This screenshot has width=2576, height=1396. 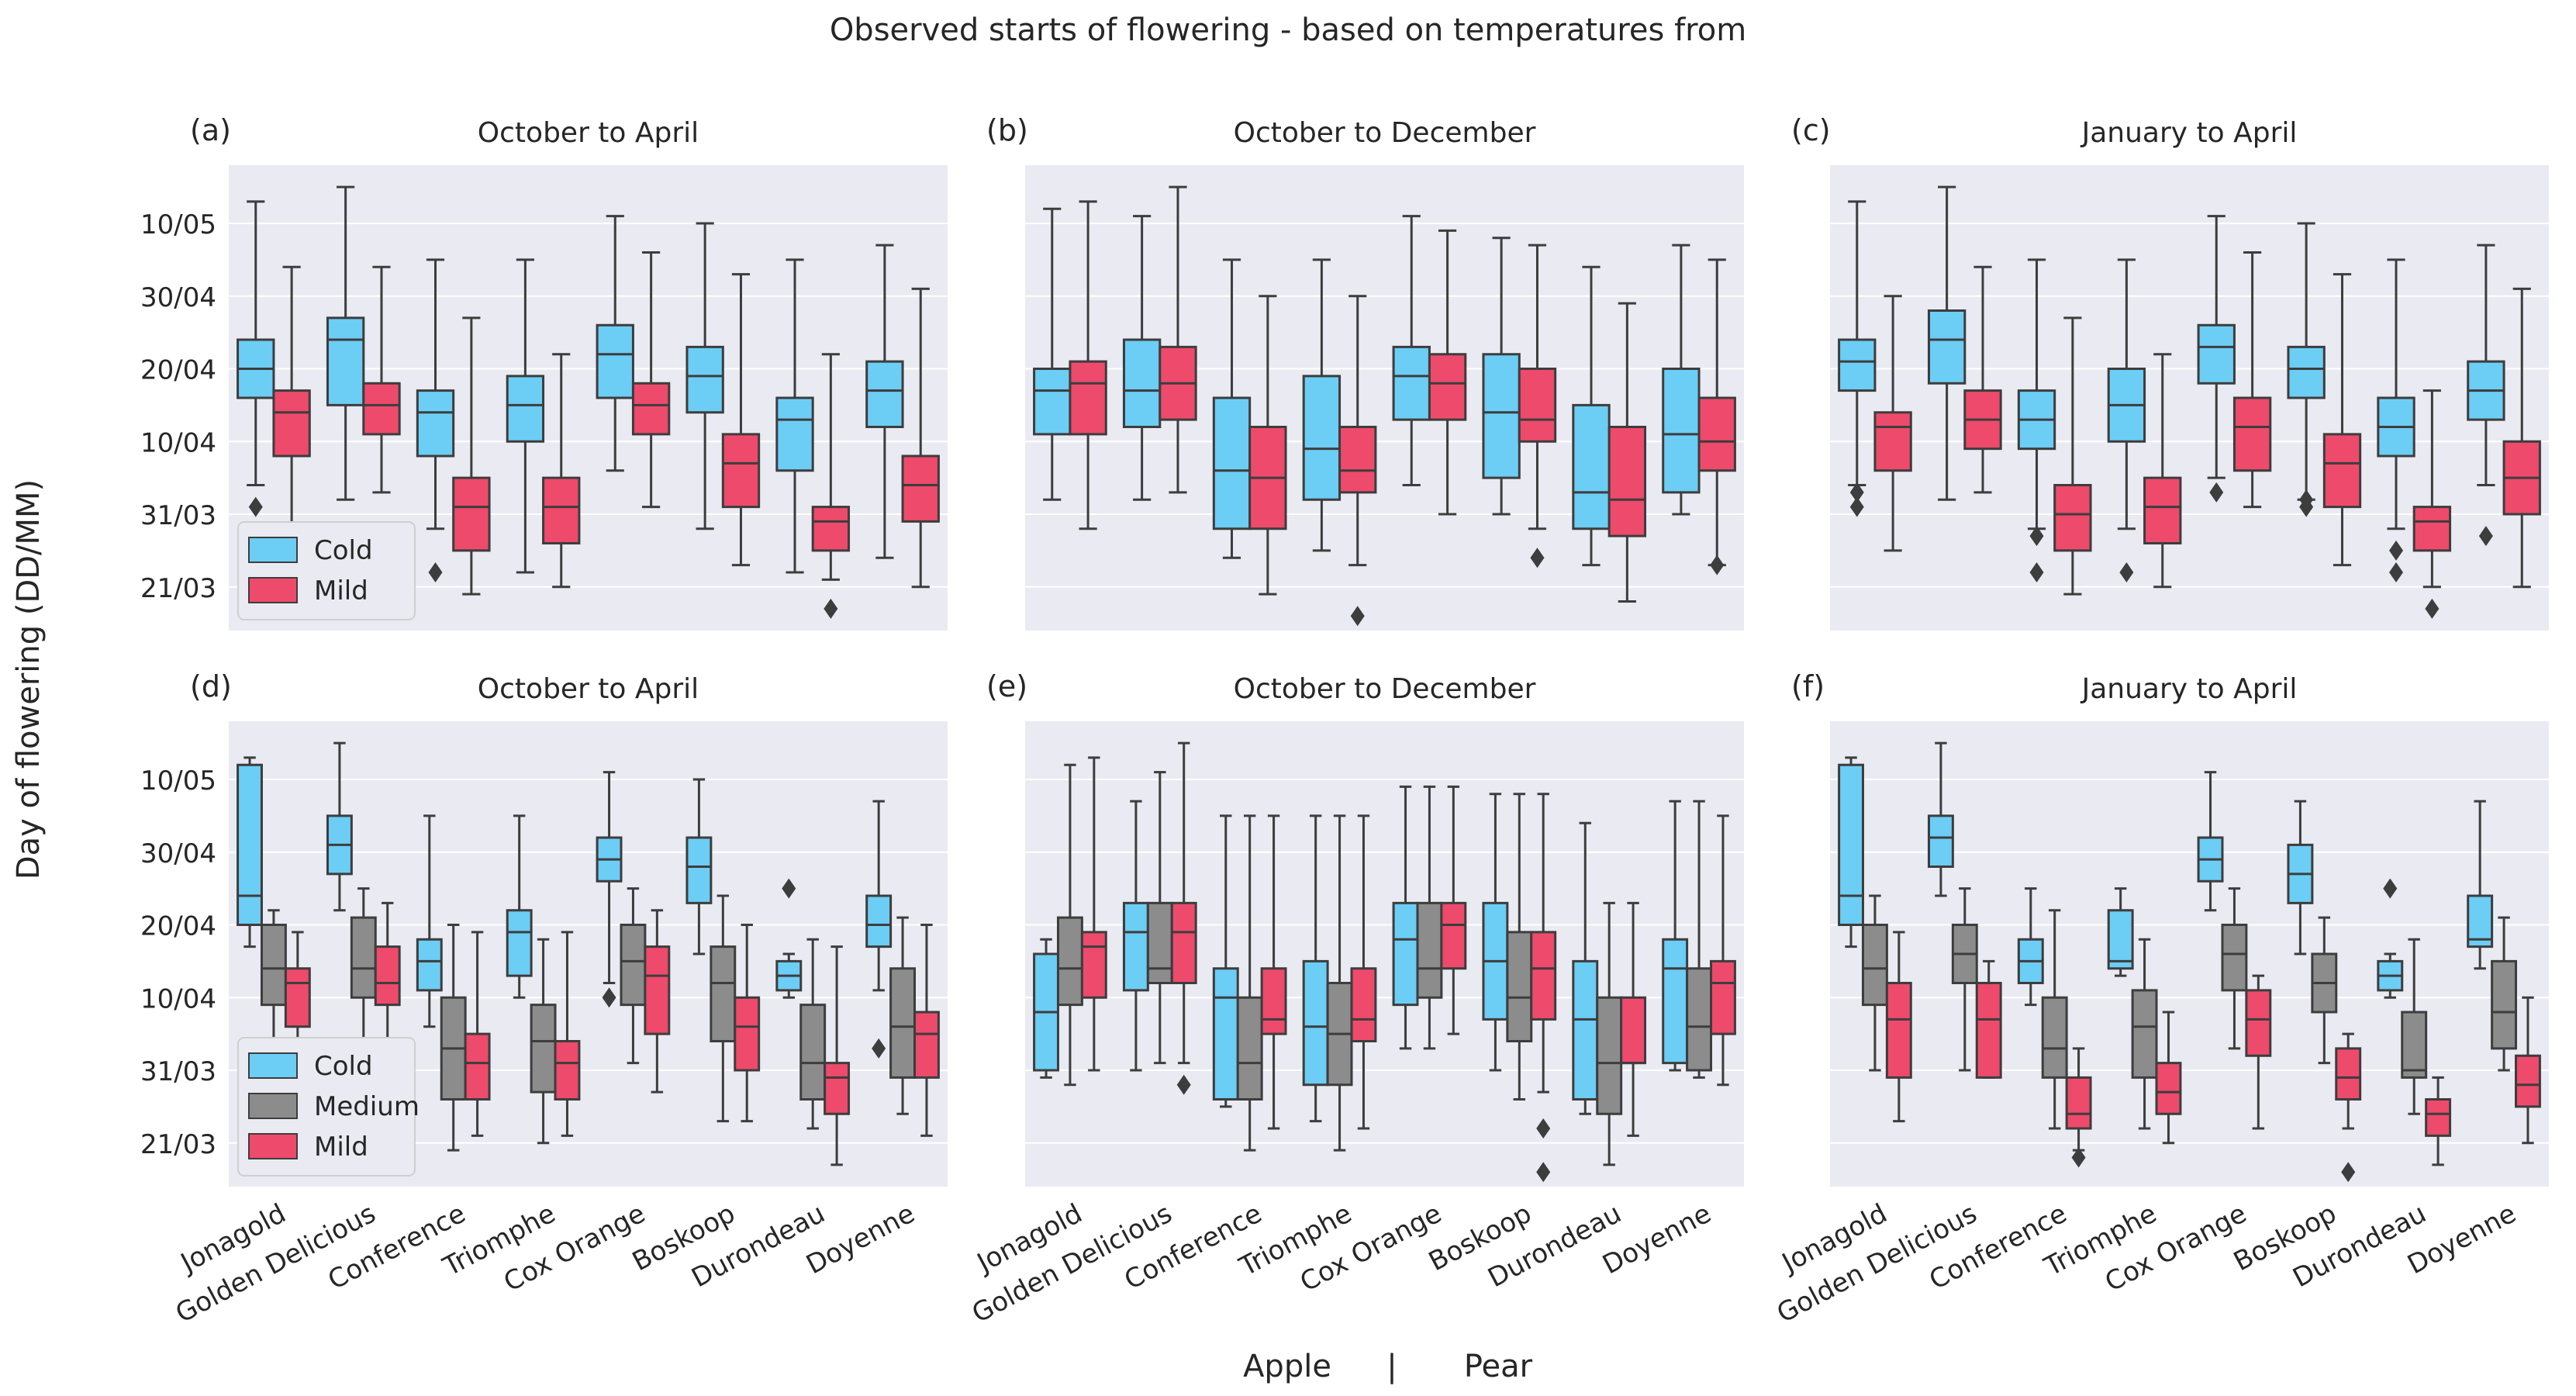 I want to click on panel-b: October to December (b), so click(x=1365, y=372).